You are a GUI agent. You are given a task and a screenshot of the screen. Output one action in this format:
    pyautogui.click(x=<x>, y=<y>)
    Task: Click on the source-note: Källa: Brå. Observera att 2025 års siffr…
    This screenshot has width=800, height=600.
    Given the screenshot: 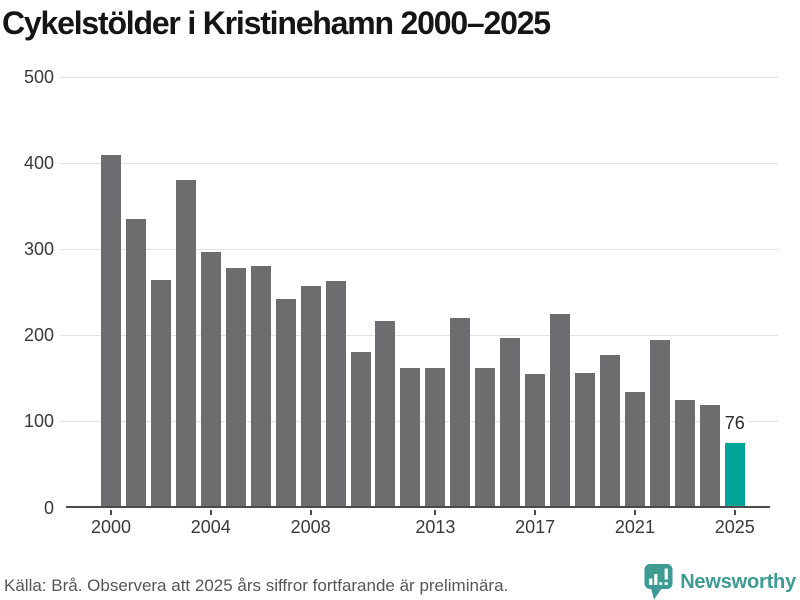 What is the action you would take?
    pyautogui.click(x=256, y=585)
    